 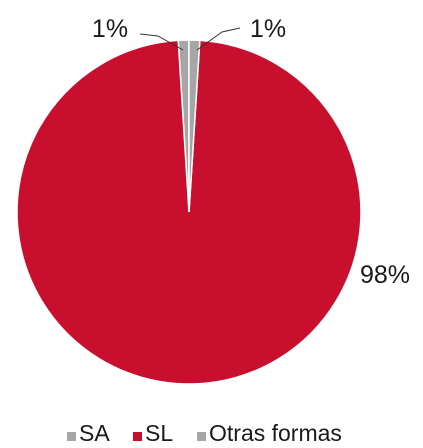 What do you see at coordinates (110, 29) in the screenshot?
I see `data-label-sa: 1%` at bounding box center [110, 29].